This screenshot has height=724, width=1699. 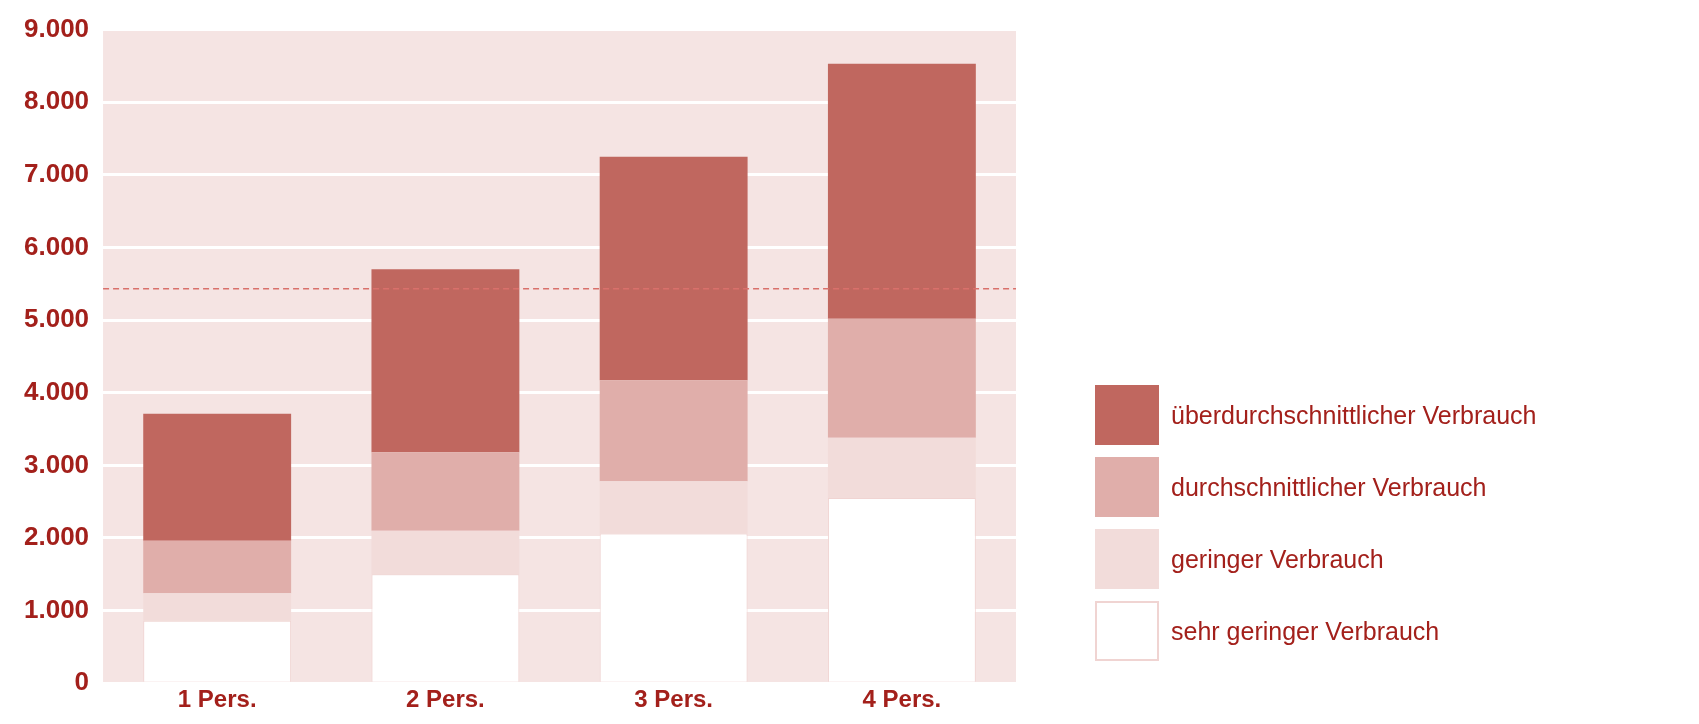 I want to click on y-tick-label: 8.000, so click(x=56, y=100).